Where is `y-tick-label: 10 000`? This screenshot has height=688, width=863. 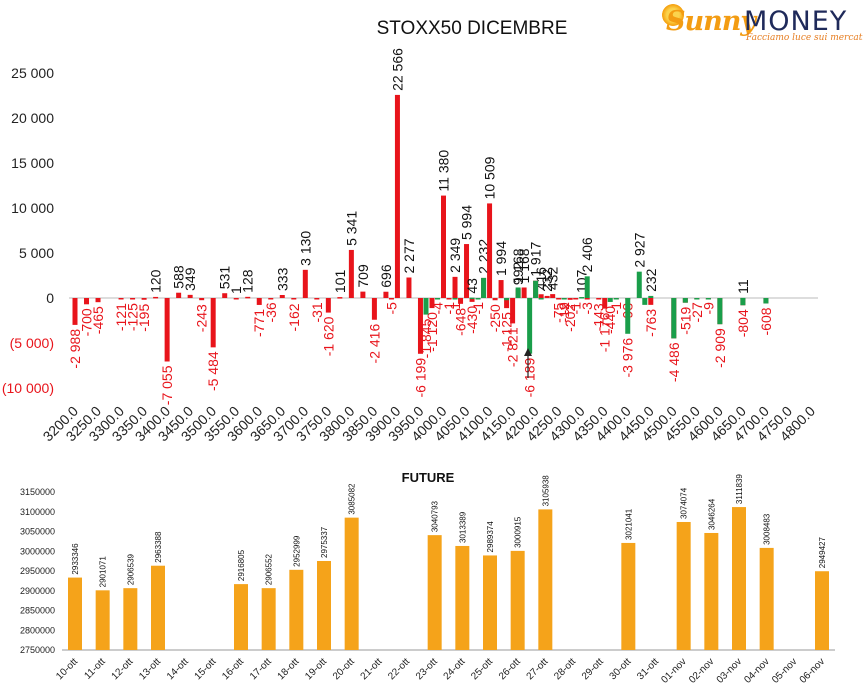 y-tick-label: 10 000 is located at coordinates (32, 208).